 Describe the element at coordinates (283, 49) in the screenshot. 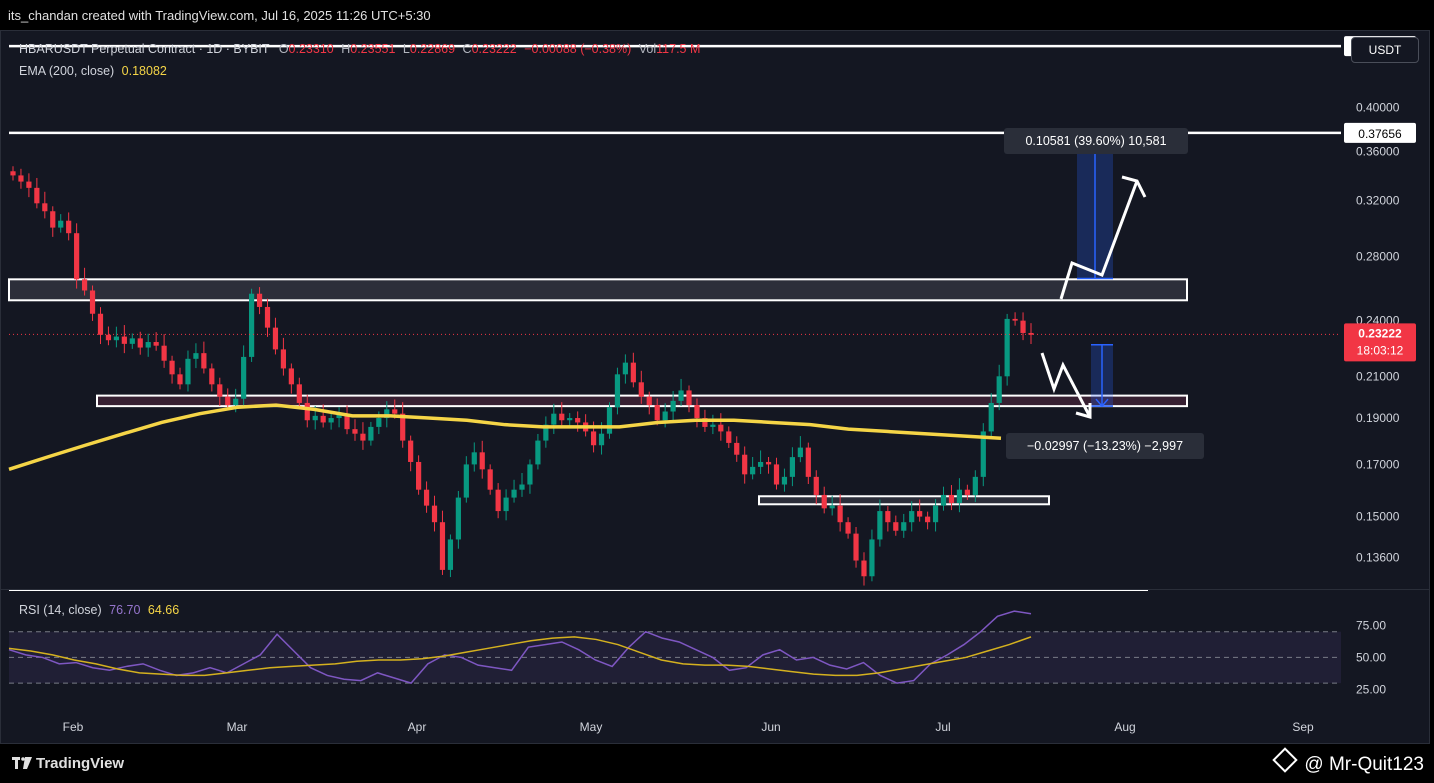

I see `open-label: O` at that location.